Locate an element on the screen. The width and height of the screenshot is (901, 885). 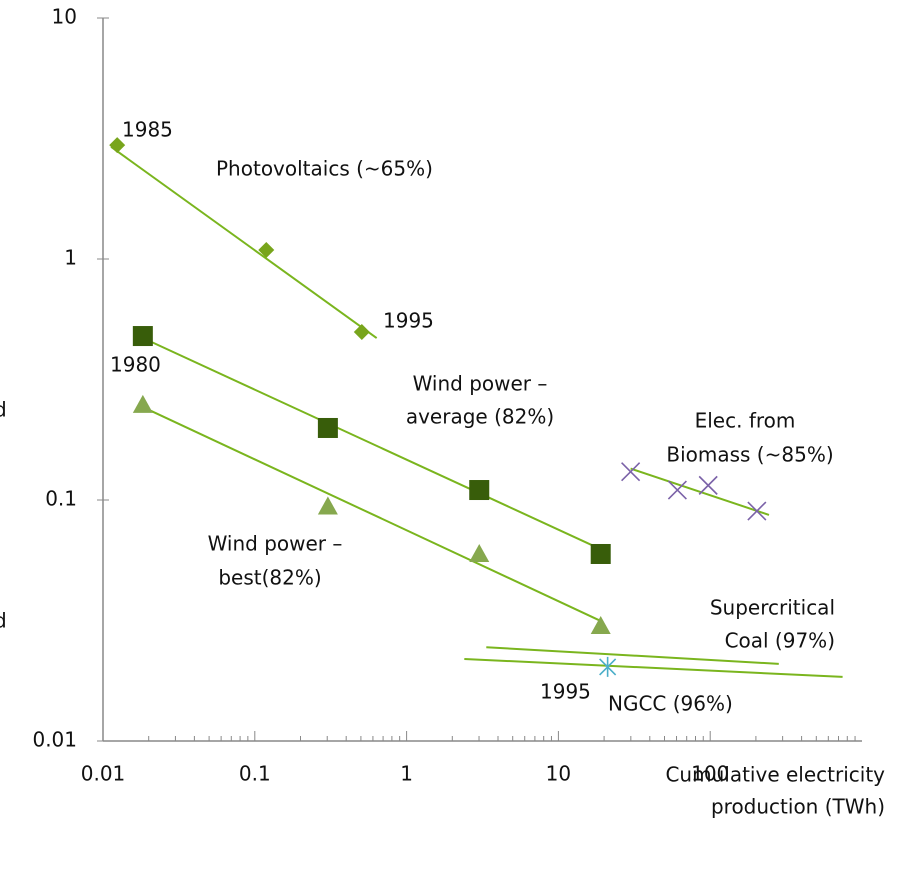
x-axis-label: production (TWh) is located at coordinates (798, 807).